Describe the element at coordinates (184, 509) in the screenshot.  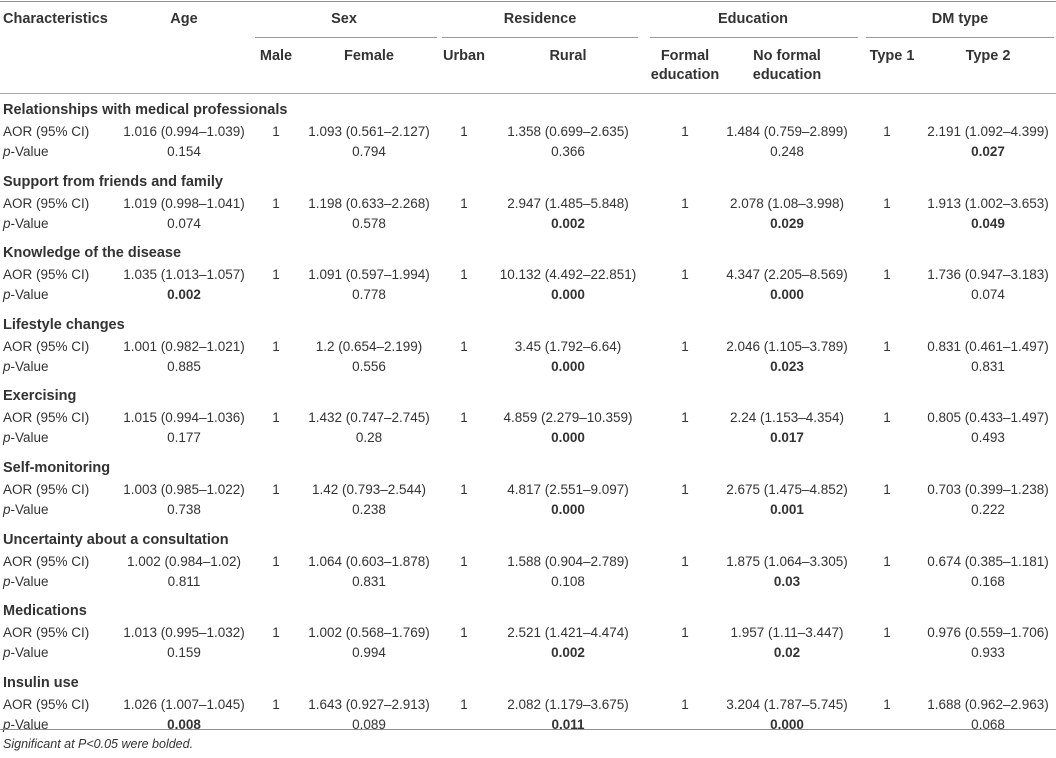
I see `p-value-cell: 0.738` at that location.